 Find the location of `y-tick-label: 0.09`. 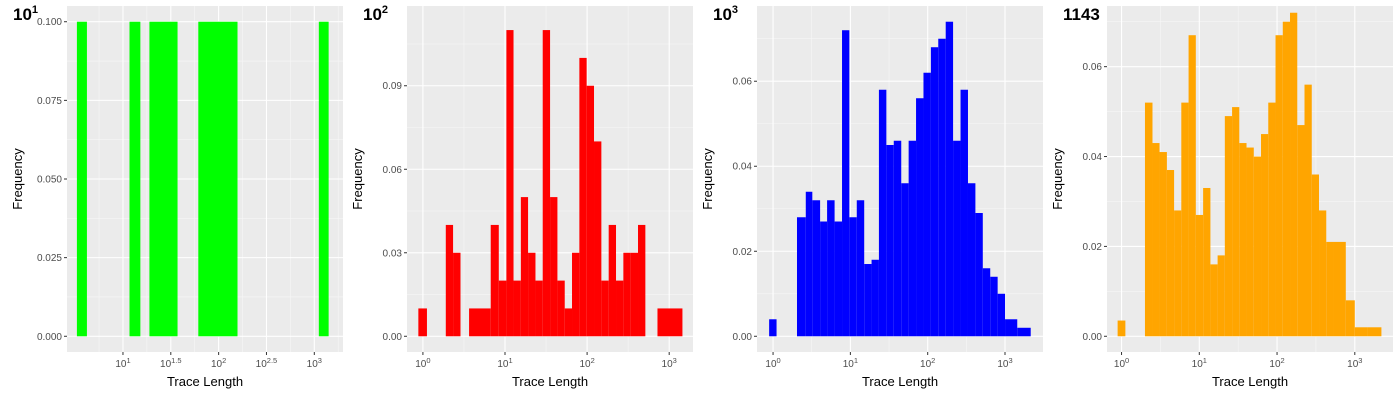

y-tick-label: 0.09 is located at coordinates (393, 86).